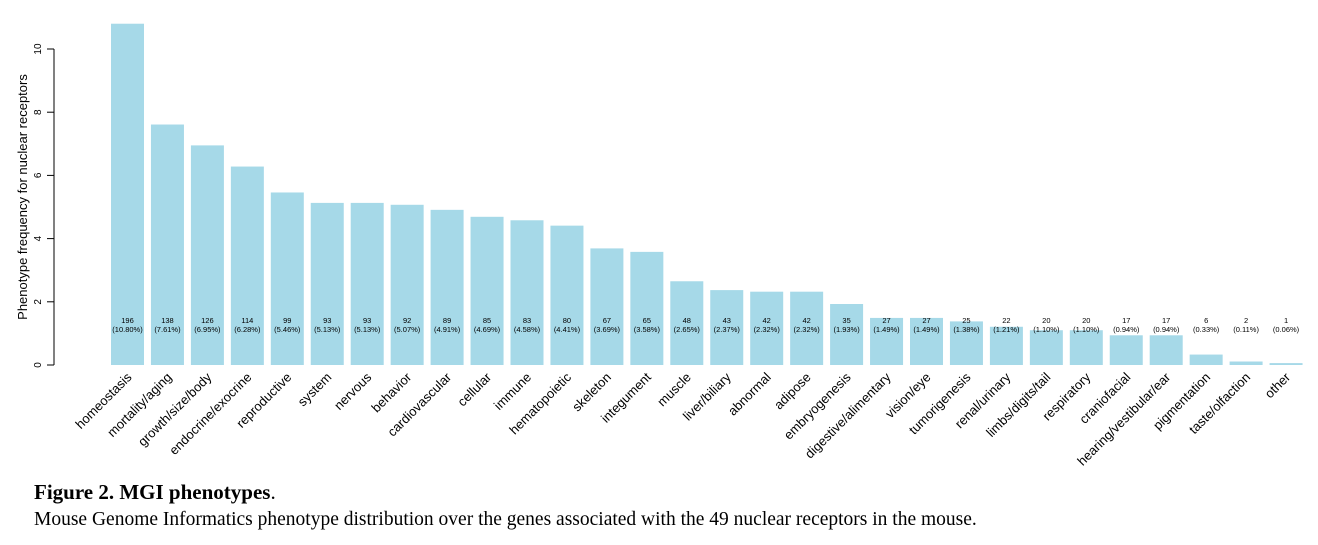 The image size is (1318, 545). Describe the element at coordinates (846, 320) in the screenshot. I see `bar-count-label: 35` at that location.